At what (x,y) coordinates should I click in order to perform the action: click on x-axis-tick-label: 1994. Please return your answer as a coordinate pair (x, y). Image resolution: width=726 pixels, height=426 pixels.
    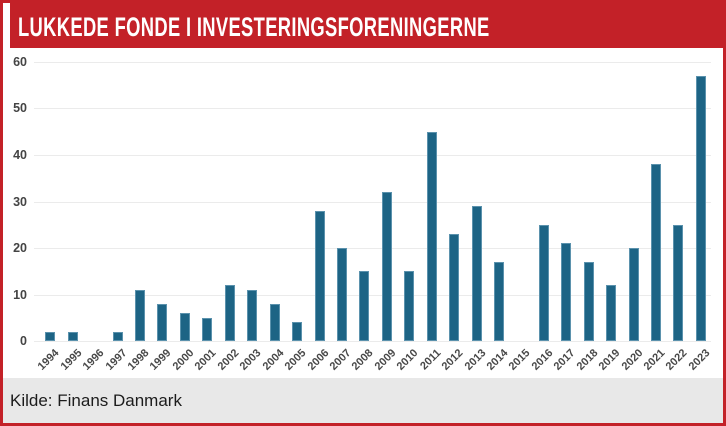
    Looking at the image, I should click on (48, 360).